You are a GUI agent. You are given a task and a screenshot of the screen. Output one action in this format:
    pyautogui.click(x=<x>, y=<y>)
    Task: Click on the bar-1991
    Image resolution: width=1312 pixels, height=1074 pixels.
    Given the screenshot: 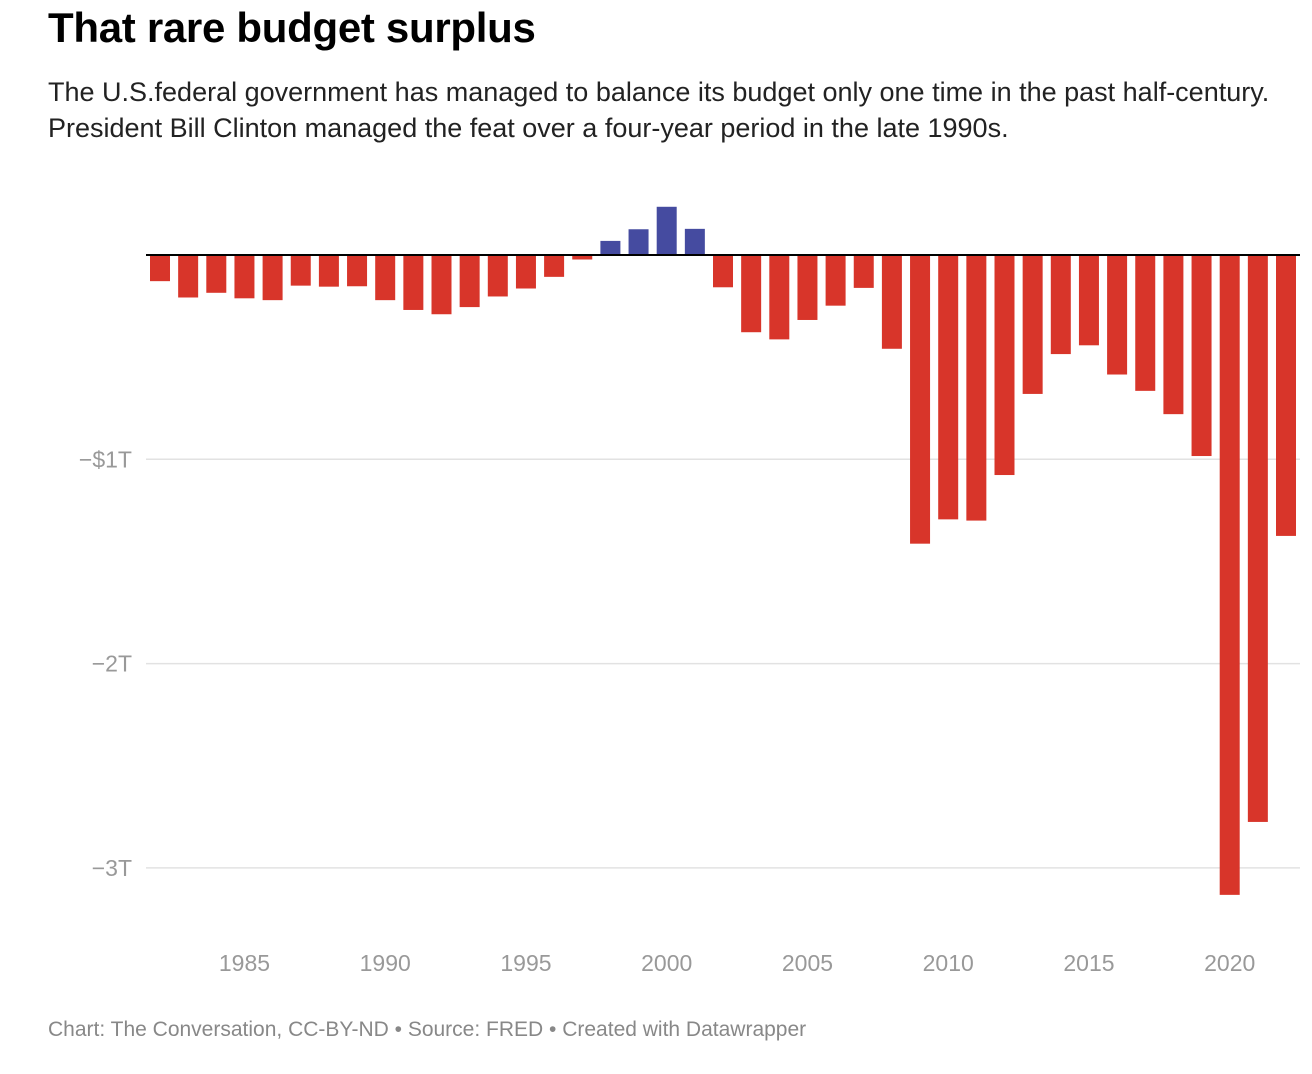 What is the action you would take?
    pyautogui.click(x=413, y=282)
    